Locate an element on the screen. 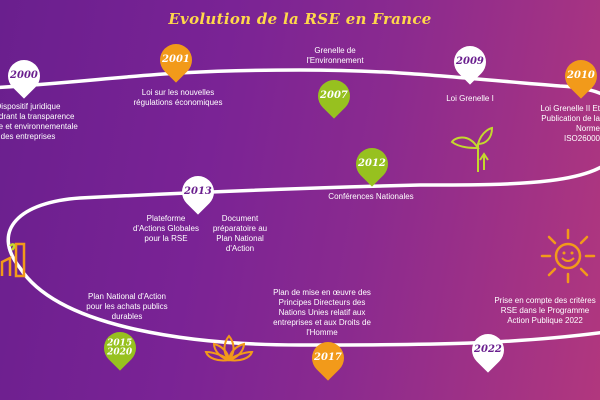  sun-icon is located at coordinates (568, 256).